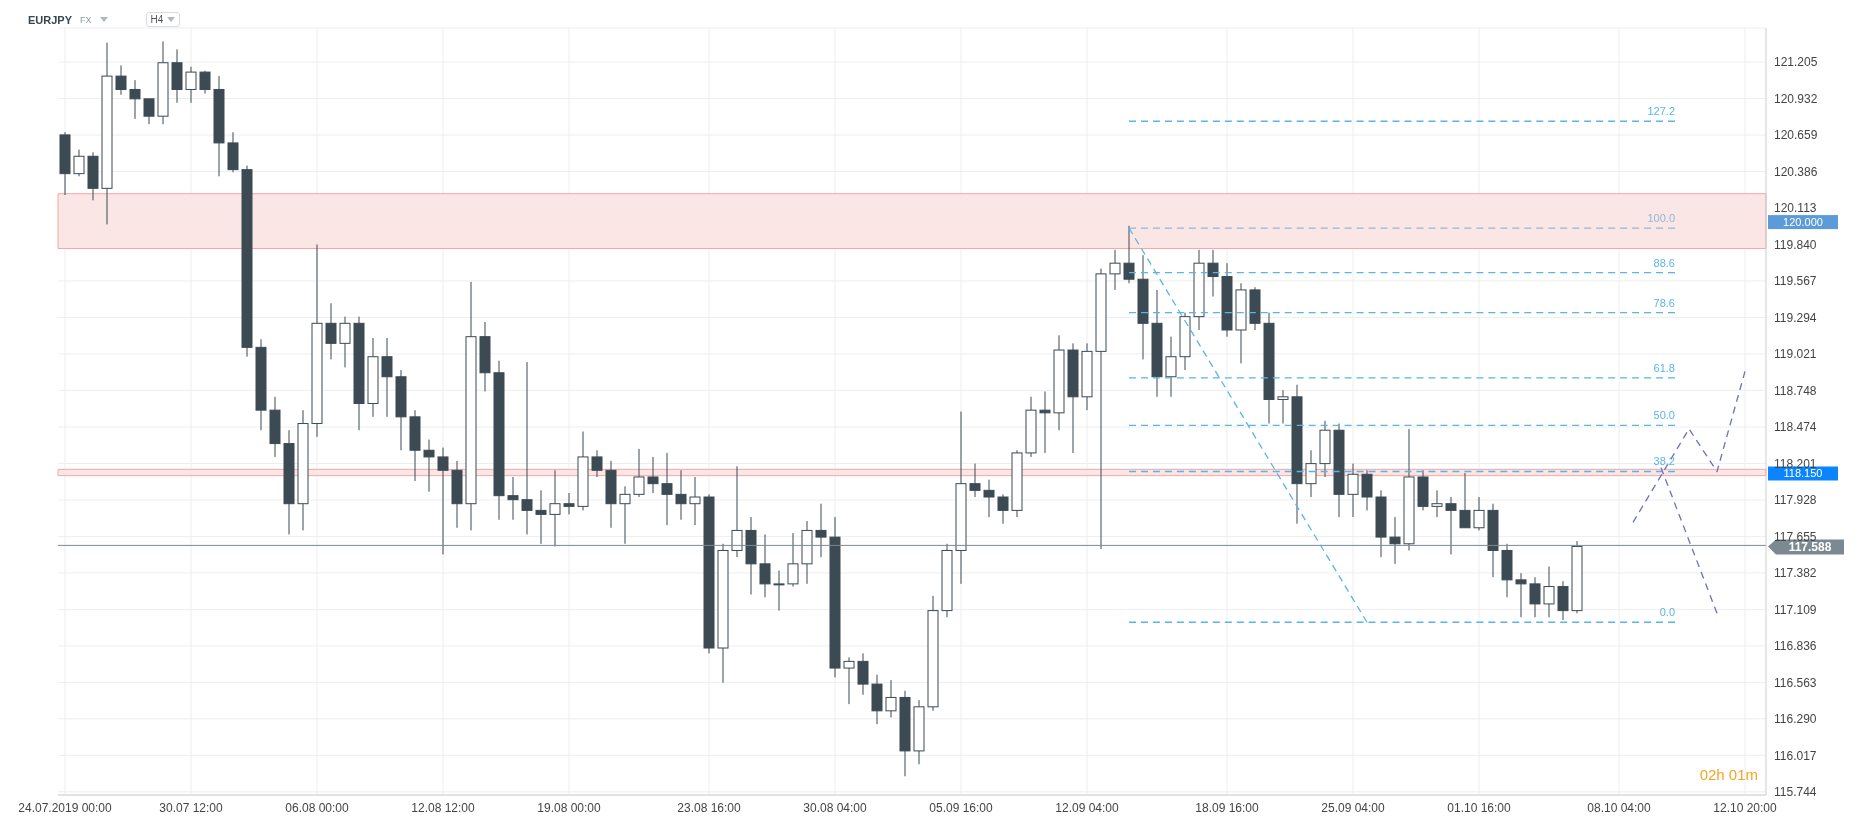  What do you see at coordinates (569, 807) in the screenshot?
I see `x-tick-label: 19.08 00:00` at bounding box center [569, 807].